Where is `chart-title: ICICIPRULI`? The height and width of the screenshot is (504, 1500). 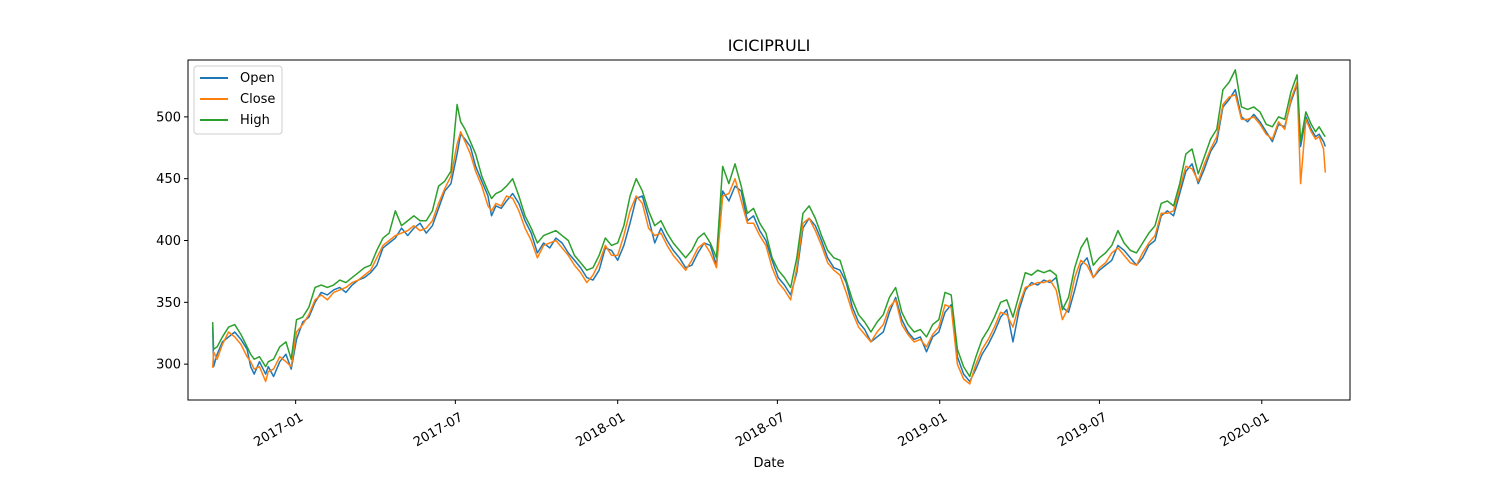
chart-title: ICICIPRULI is located at coordinates (769, 45).